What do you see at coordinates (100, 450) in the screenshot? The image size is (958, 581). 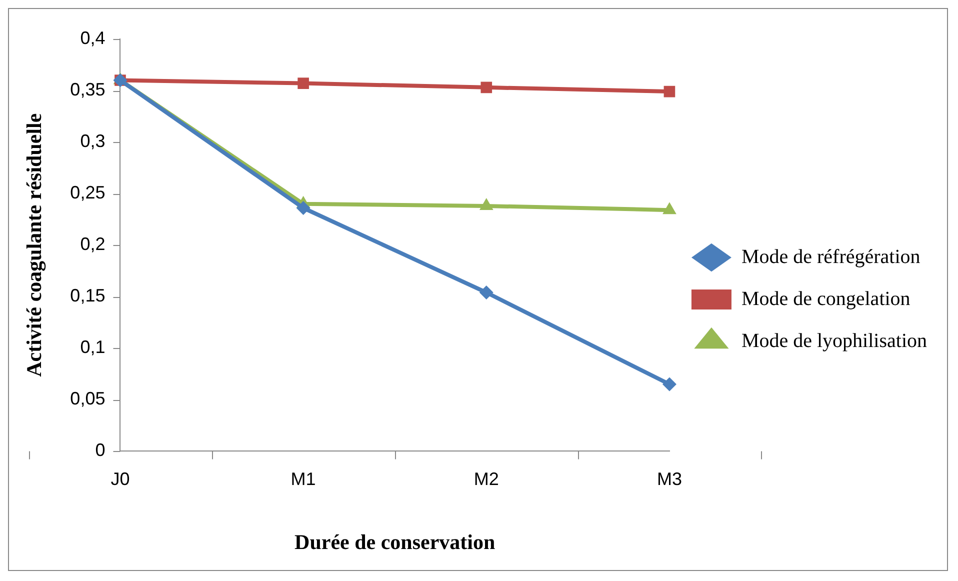 I see `y-tick-label: 0` at bounding box center [100, 450].